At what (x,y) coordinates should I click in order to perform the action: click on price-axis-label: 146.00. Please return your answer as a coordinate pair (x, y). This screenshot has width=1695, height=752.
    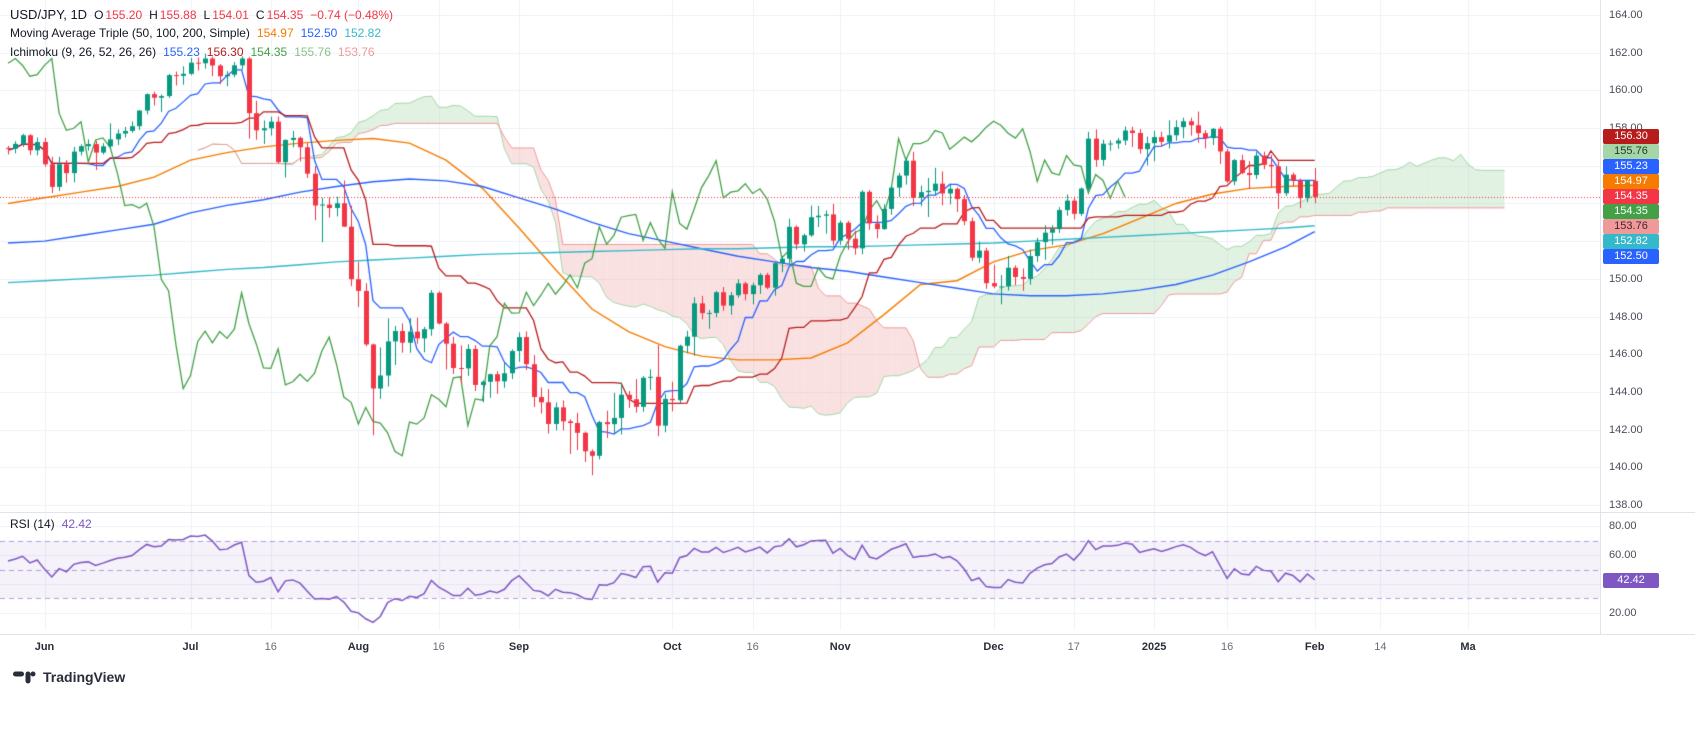
    Looking at the image, I should click on (1626, 354).